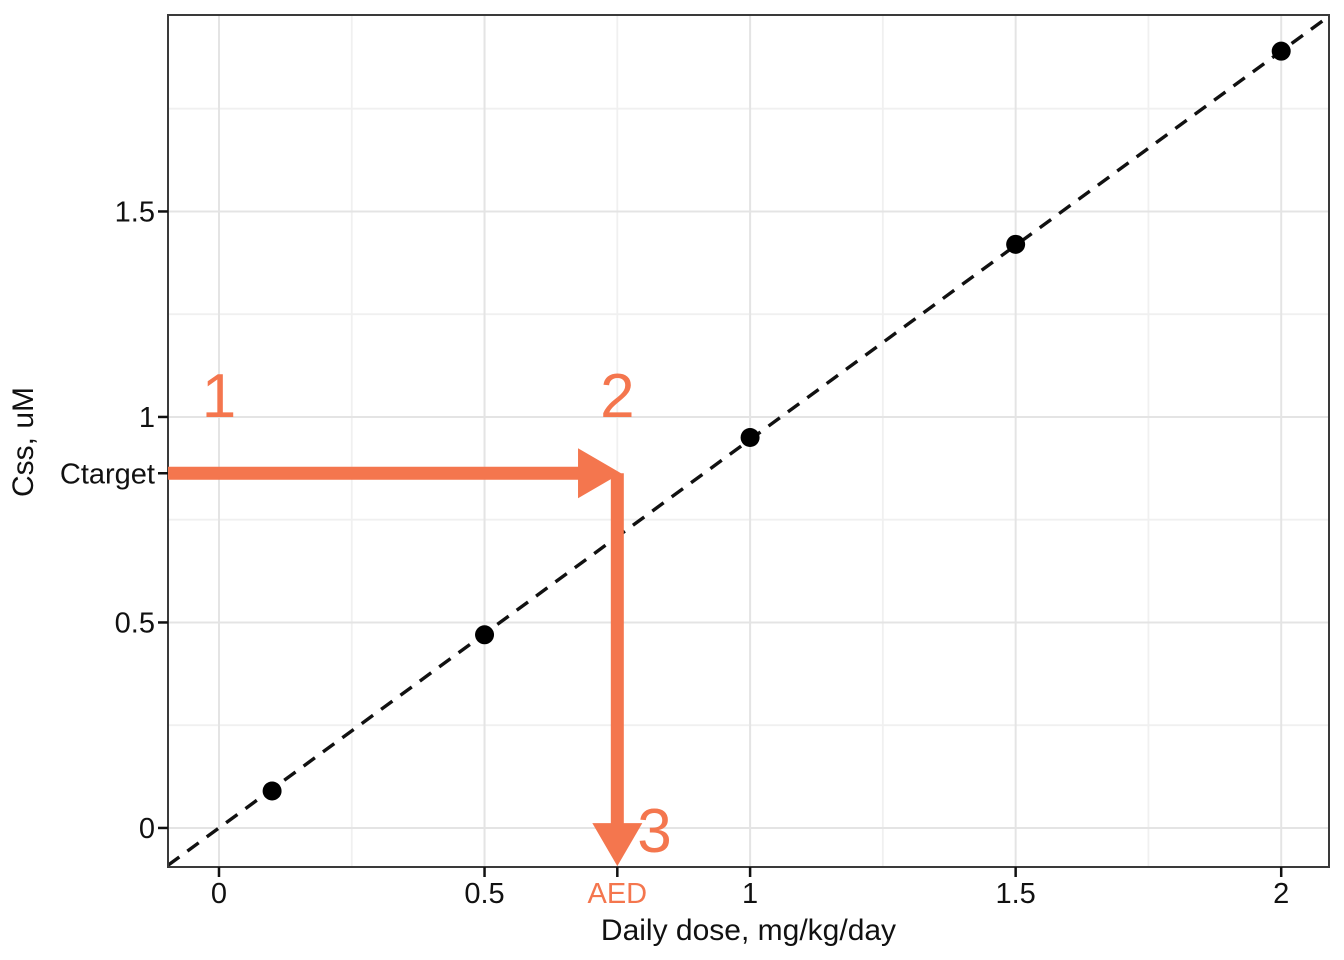 The width and height of the screenshot is (1344, 960). I want to click on step-annotation-1: 1, so click(219, 396).